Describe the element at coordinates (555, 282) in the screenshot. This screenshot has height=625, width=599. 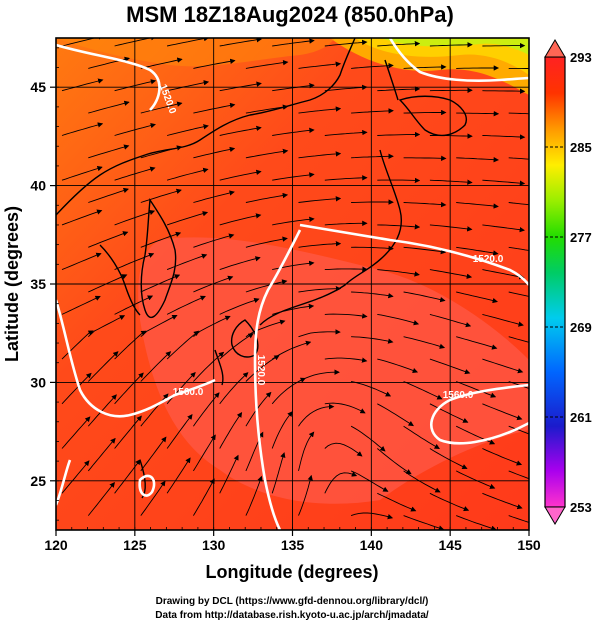
I see `colorbar-gradient` at that location.